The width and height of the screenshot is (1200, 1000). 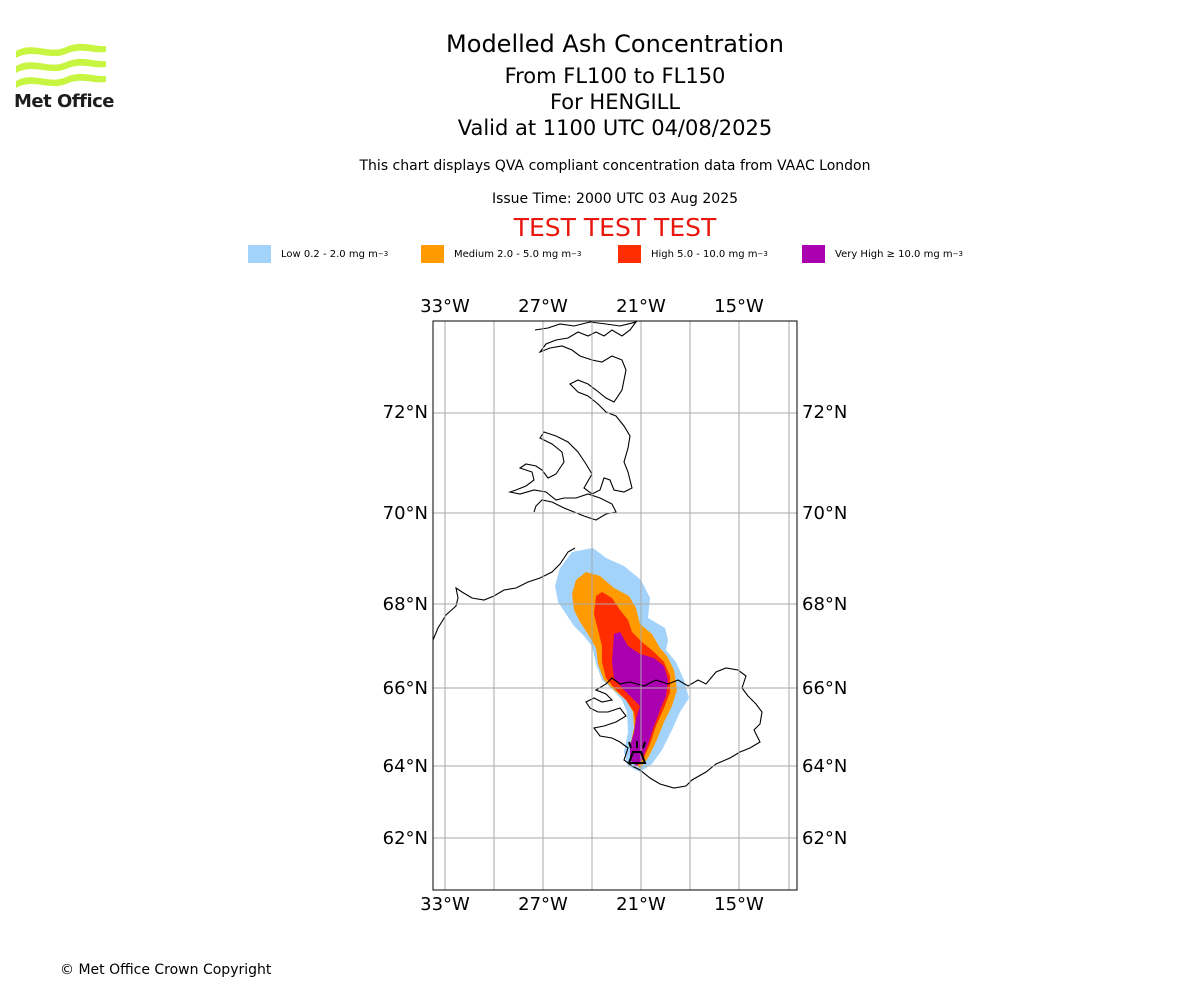 I want to click on legend-item-high: High 5.0 - 10.0 mg m −3, so click(x=693, y=254).